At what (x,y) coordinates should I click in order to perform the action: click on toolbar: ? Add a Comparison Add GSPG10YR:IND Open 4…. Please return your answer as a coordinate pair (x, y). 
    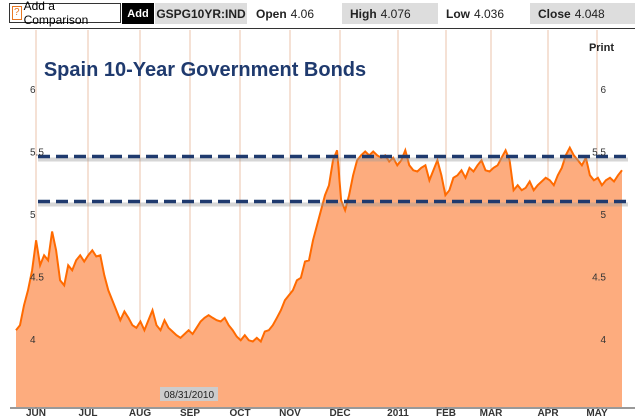
    Looking at the image, I should click on (317, 13).